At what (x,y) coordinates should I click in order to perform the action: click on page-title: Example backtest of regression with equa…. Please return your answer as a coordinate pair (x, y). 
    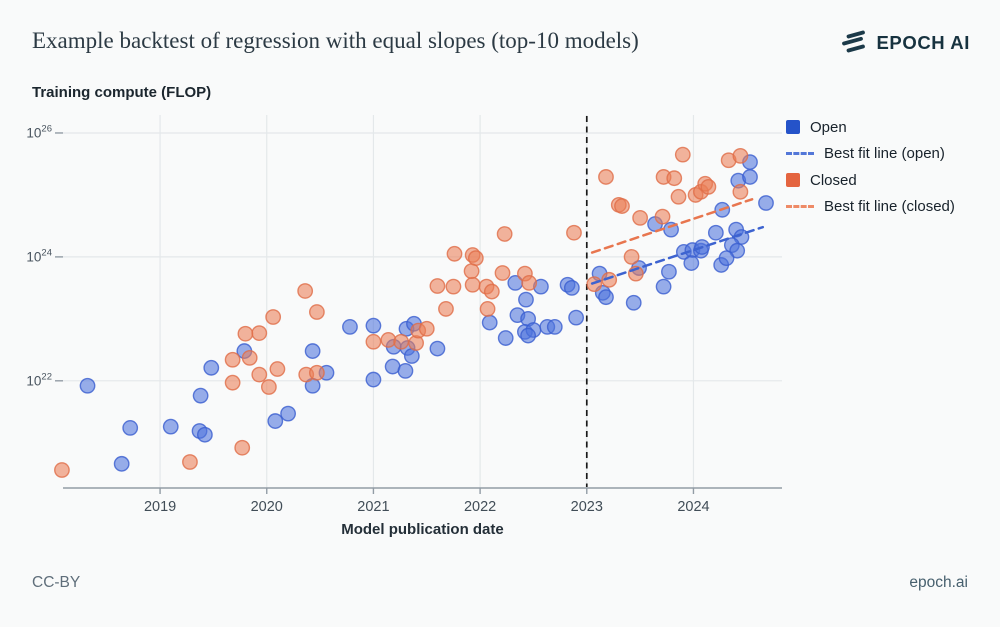
    Looking at the image, I should click on (335, 40).